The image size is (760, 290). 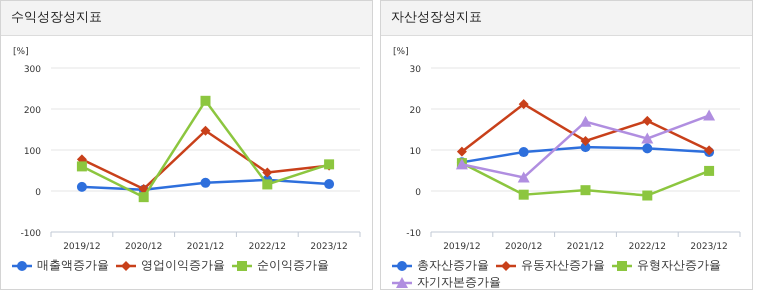 I want to click on legend-label: 유형자산증가율, so click(x=679, y=265).